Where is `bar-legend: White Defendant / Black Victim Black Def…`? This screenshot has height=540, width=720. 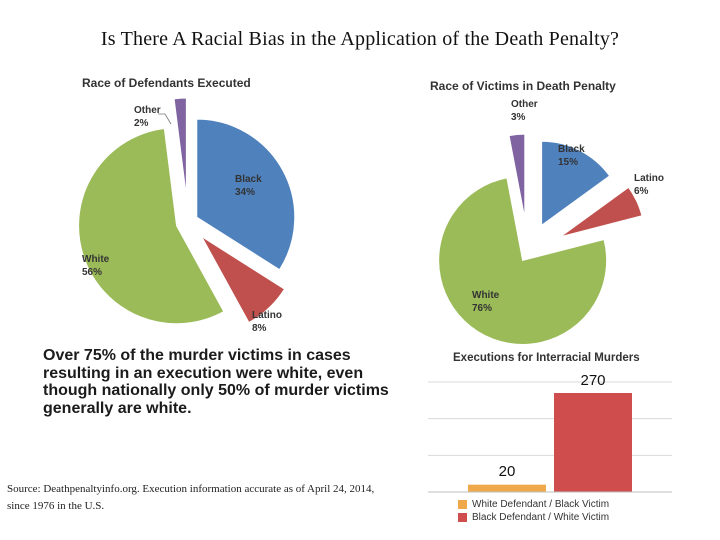 bar-legend: White Defendant / Black Victim Black Def… is located at coordinates (533, 511).